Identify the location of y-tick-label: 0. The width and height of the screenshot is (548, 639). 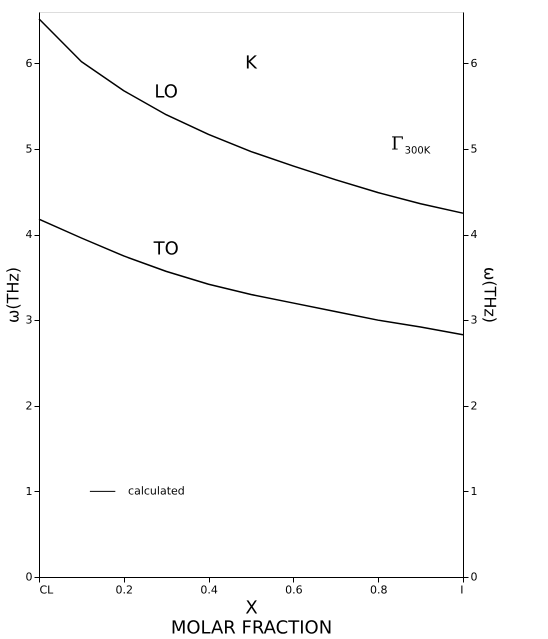
(29, 577).